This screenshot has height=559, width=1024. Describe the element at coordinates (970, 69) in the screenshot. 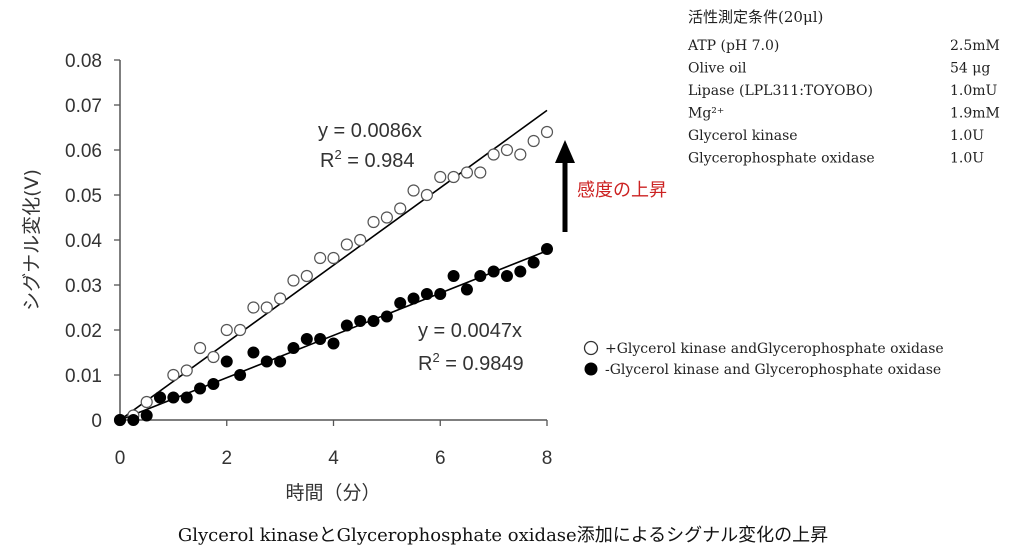

I see `condition-value: 54 μg` at that location.